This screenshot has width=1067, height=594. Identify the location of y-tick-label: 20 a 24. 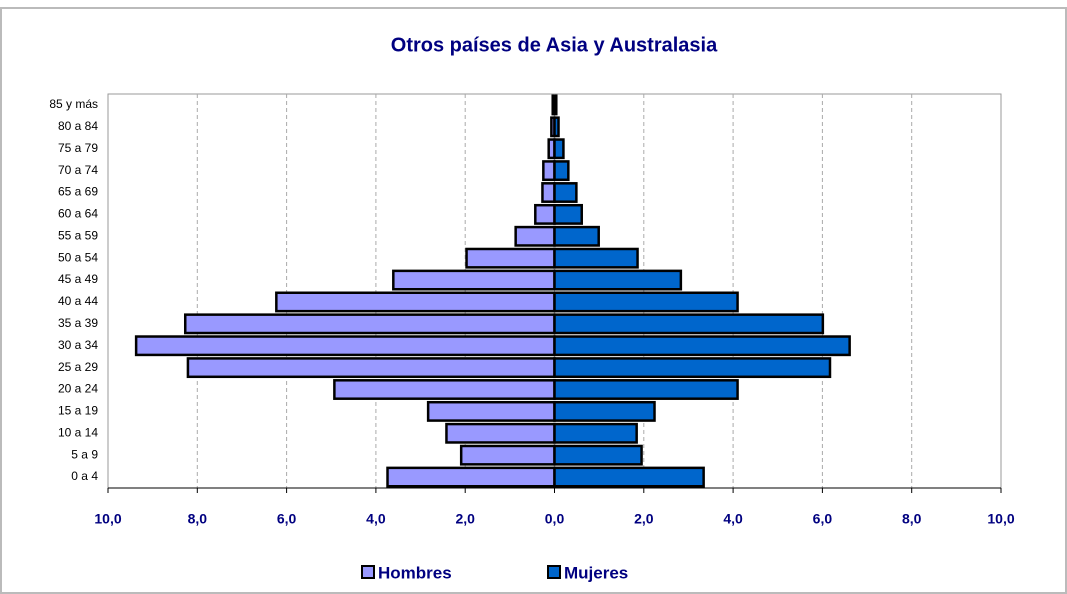
(78, 389).